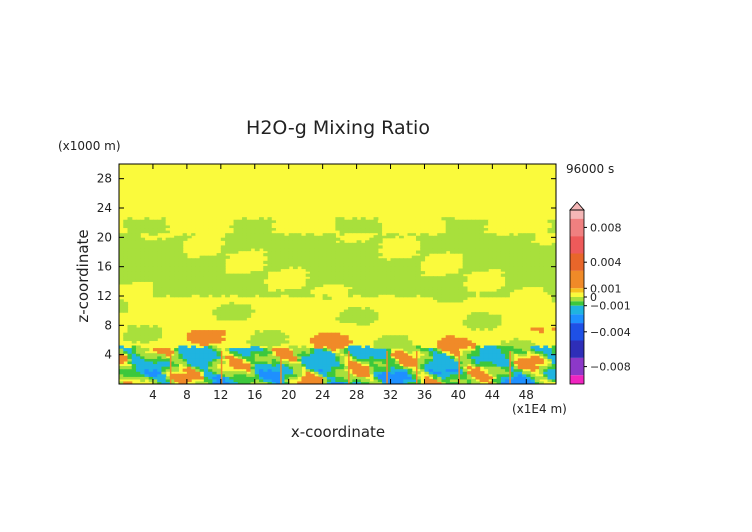 Image resolution: width=752 pixels, height=532 pixels. I want to click on y-tick-label: 4, so click(108, 355).